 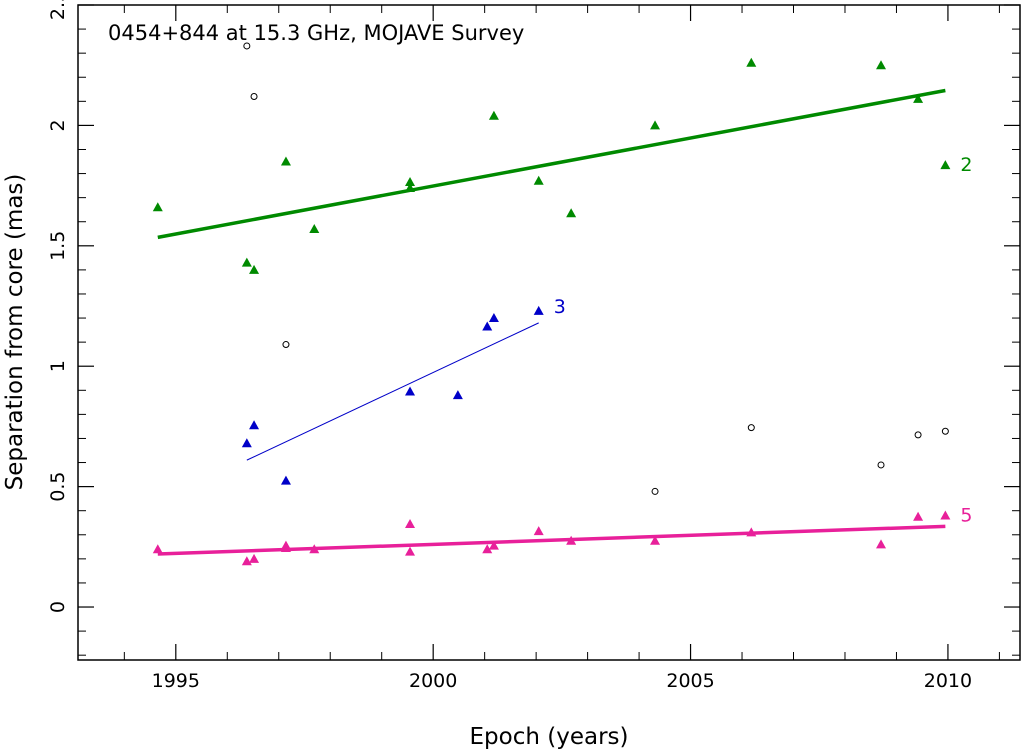 I want to click on chart-title: 0454+844 at 15.3 GHz, MOJAVE Survey, so click(x=316, y=33).